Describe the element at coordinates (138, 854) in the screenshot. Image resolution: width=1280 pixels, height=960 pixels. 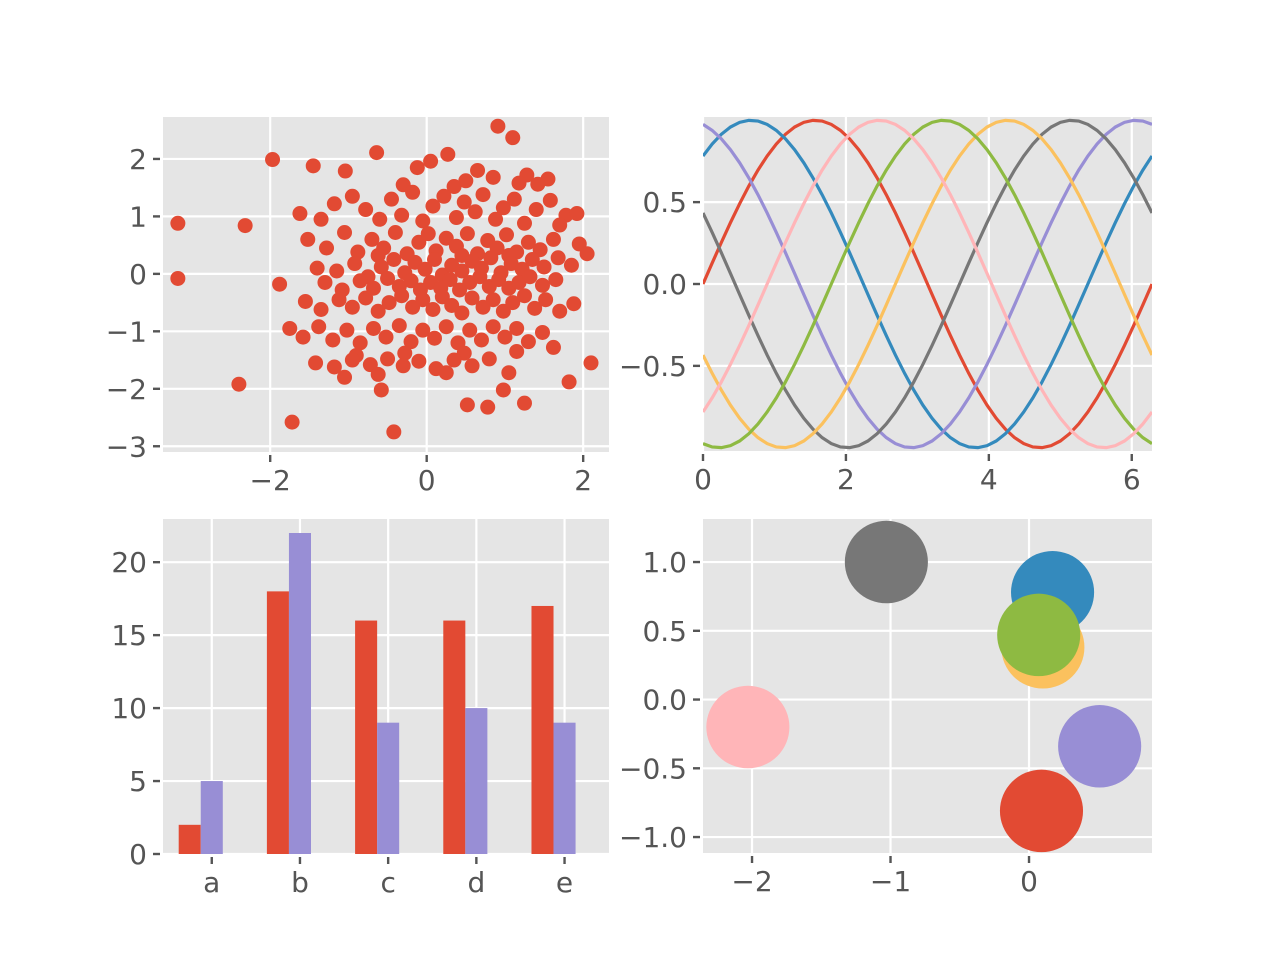
I see `y-tick-label: 0` at that location.